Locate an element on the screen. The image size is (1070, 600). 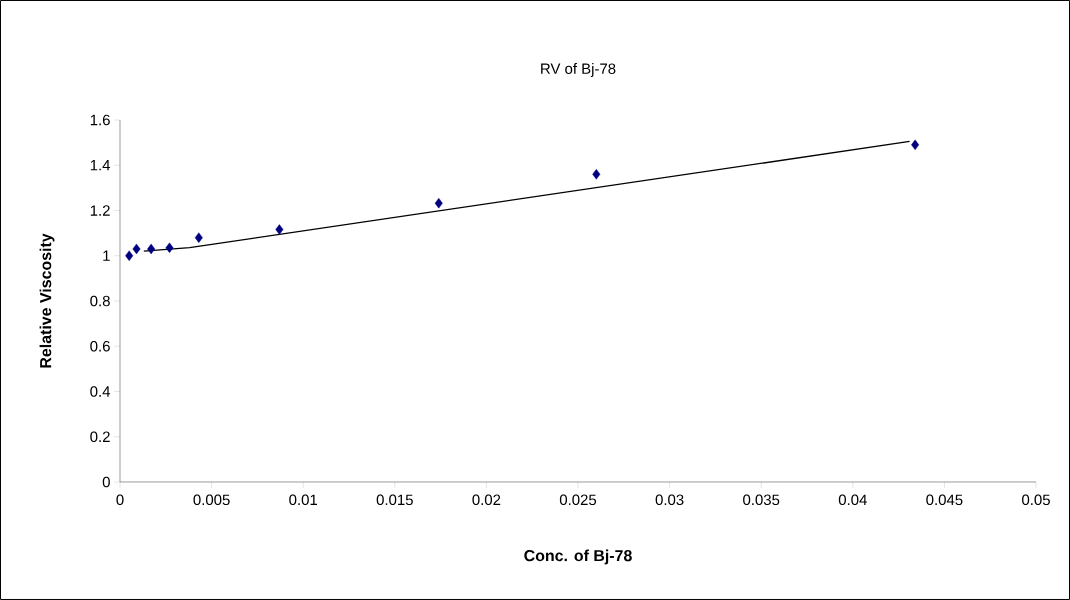
y-tick-label: 1.4 is located at coordinates (100, 165).